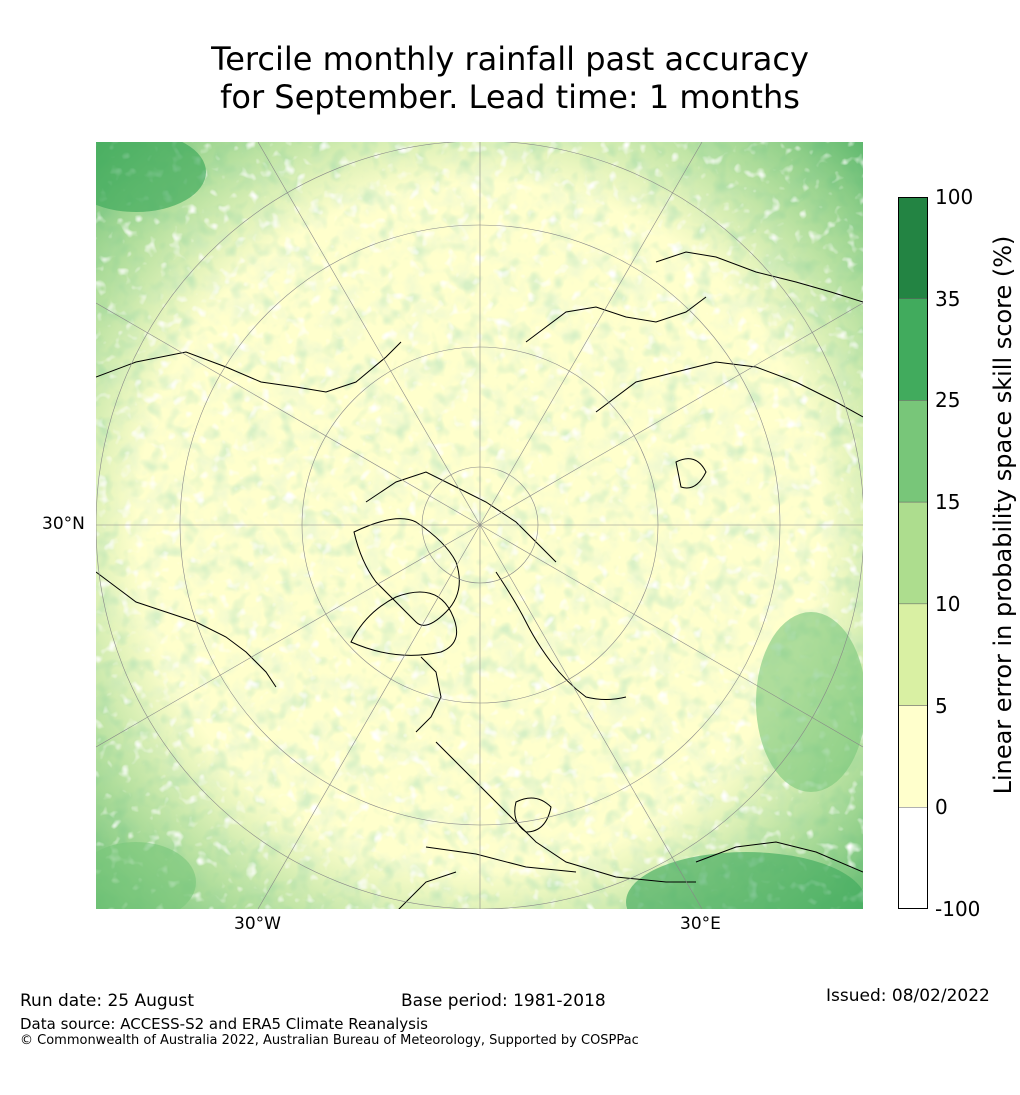  What do you see at coordinates (404, 623) in the screenshot?
I see `coast-greenland` at bounding box center [404, 623].